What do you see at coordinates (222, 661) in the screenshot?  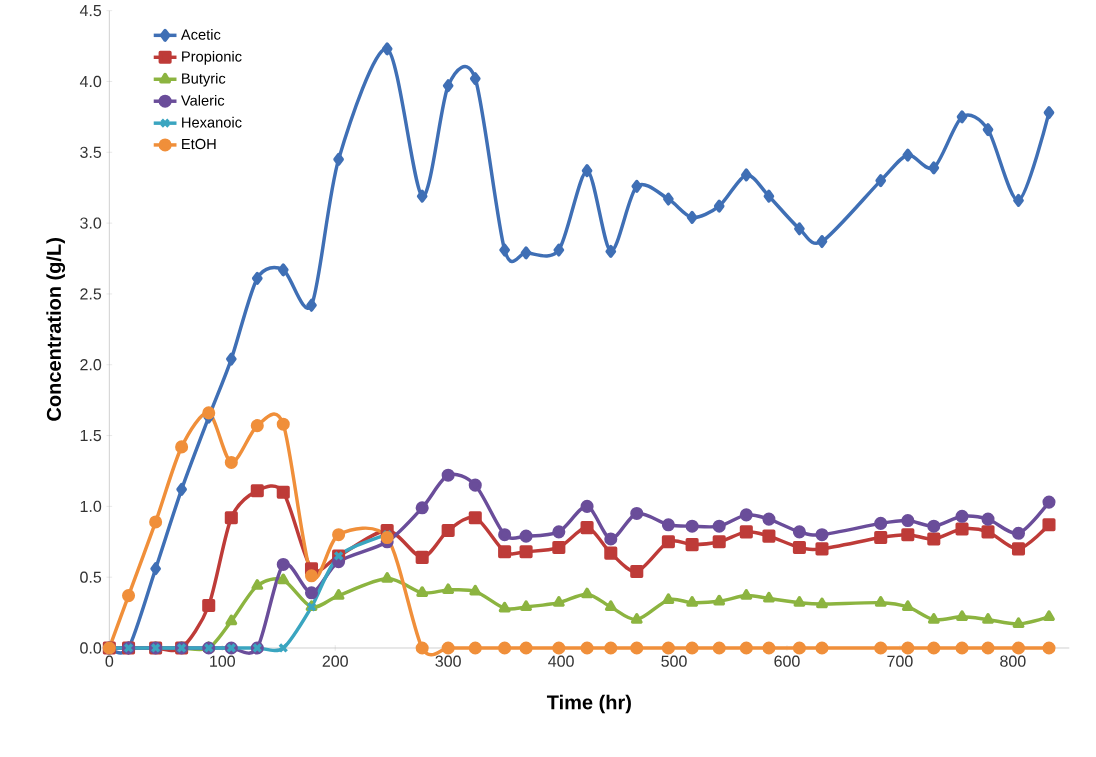 I see `x-tick-label: 100` at bounding box center [222, 661].